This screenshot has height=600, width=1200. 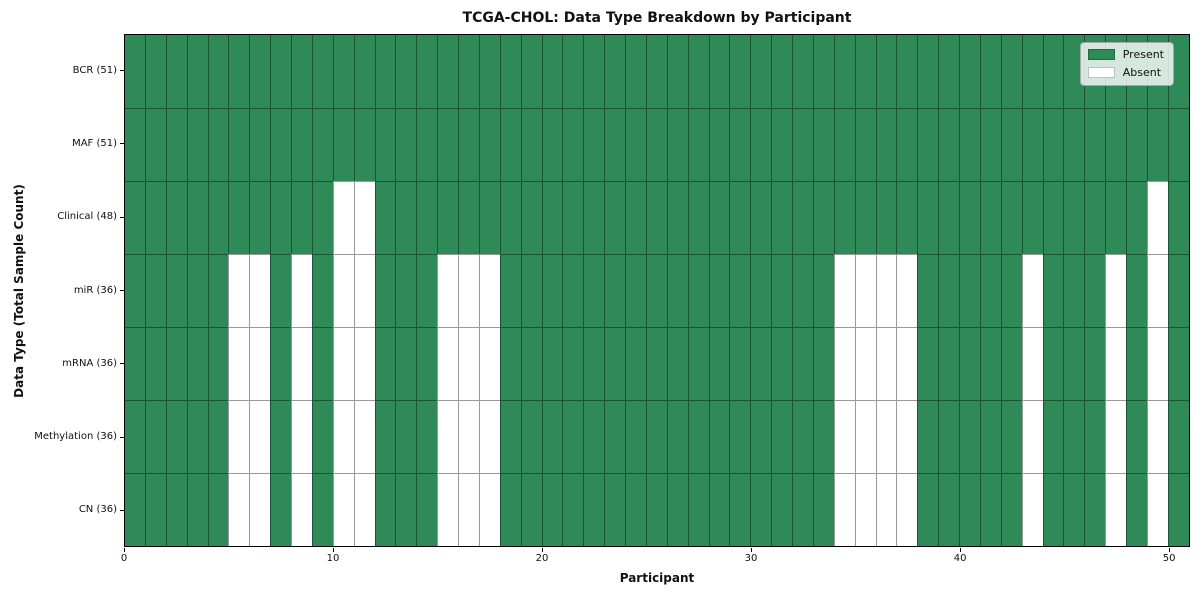 What do you see at coordinates (322, 217) in the screenshot?
I see `cell-clinical-p9` at bounding box center [322, 217].